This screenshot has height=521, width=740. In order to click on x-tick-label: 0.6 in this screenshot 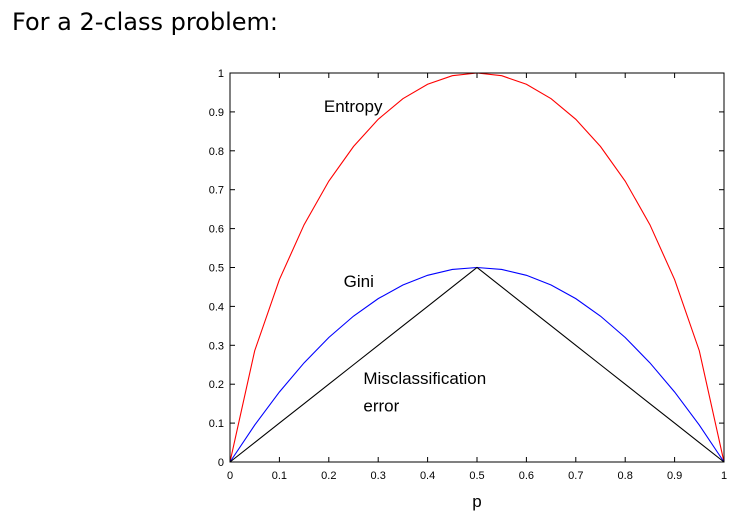, I will do `click(526, 476)`.